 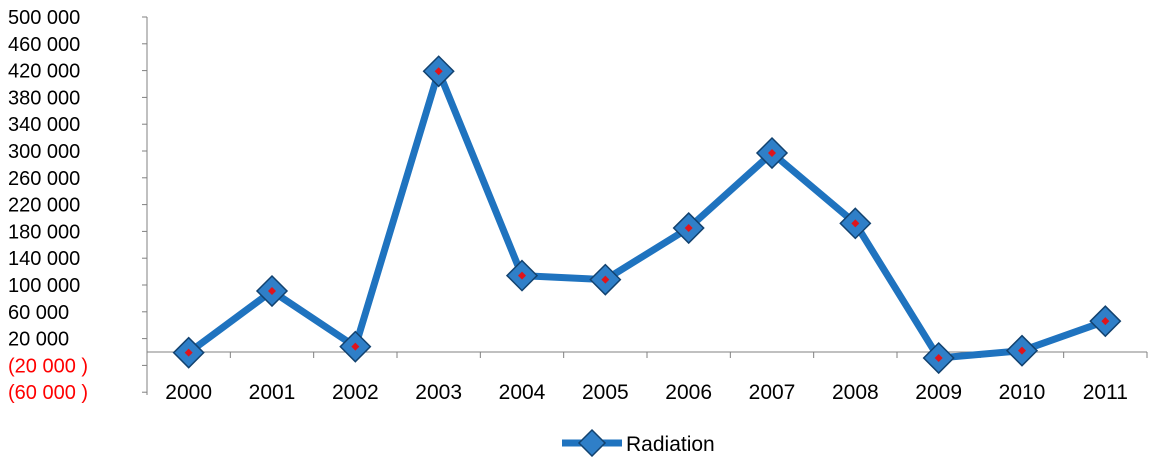 What do you see at coordinates (938, 392) in the screenshot?
I see `x-tick-label: 2009` at bounding box center [938, 392].